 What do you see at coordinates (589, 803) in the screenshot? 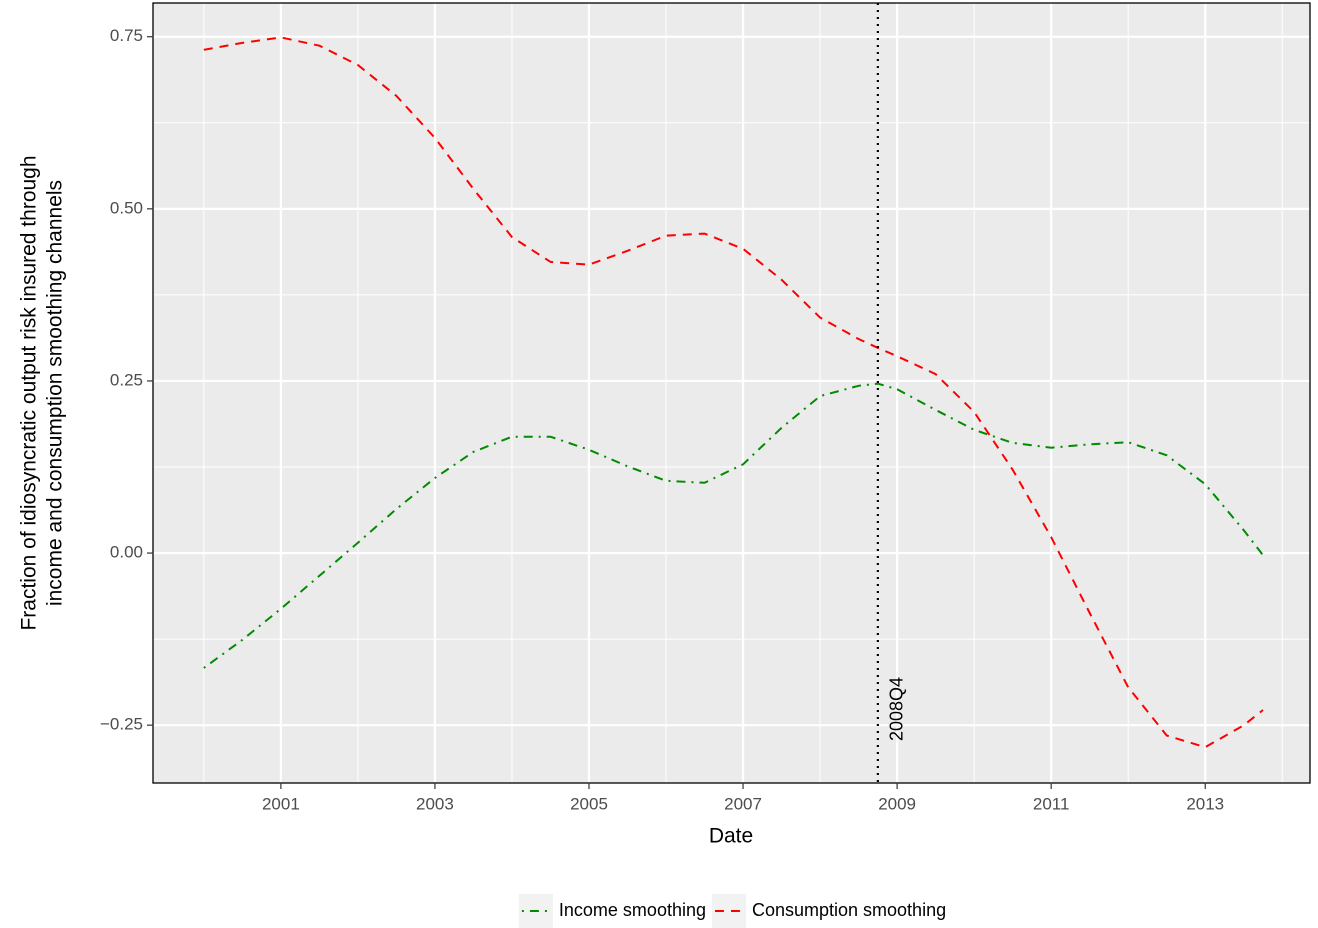
I see `x-tick-label: 2005` at bounding box center [589, 803].